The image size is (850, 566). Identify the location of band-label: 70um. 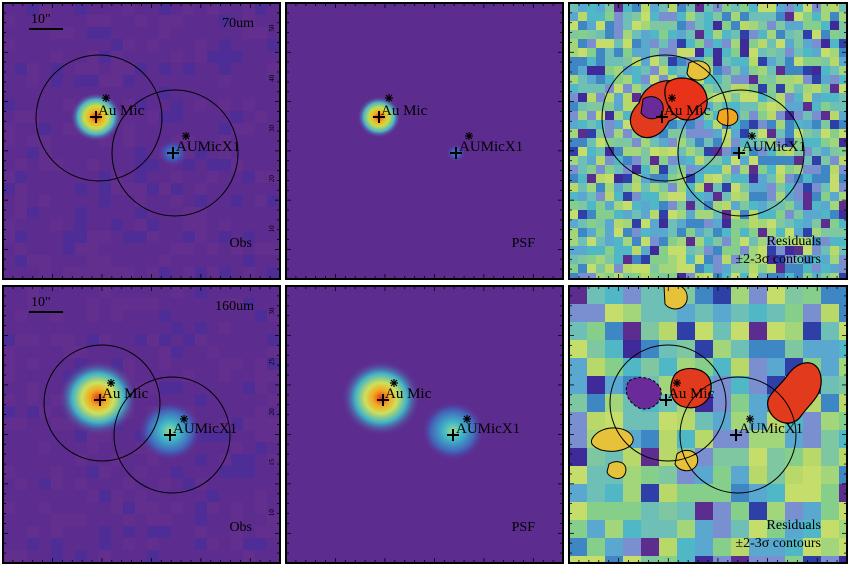
(238, 23).